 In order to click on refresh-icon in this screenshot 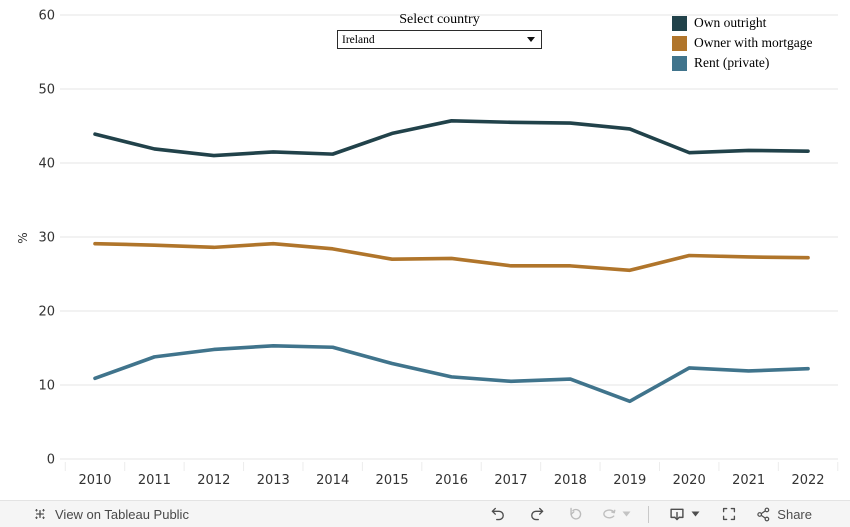, I will do `click(609, 514)`.